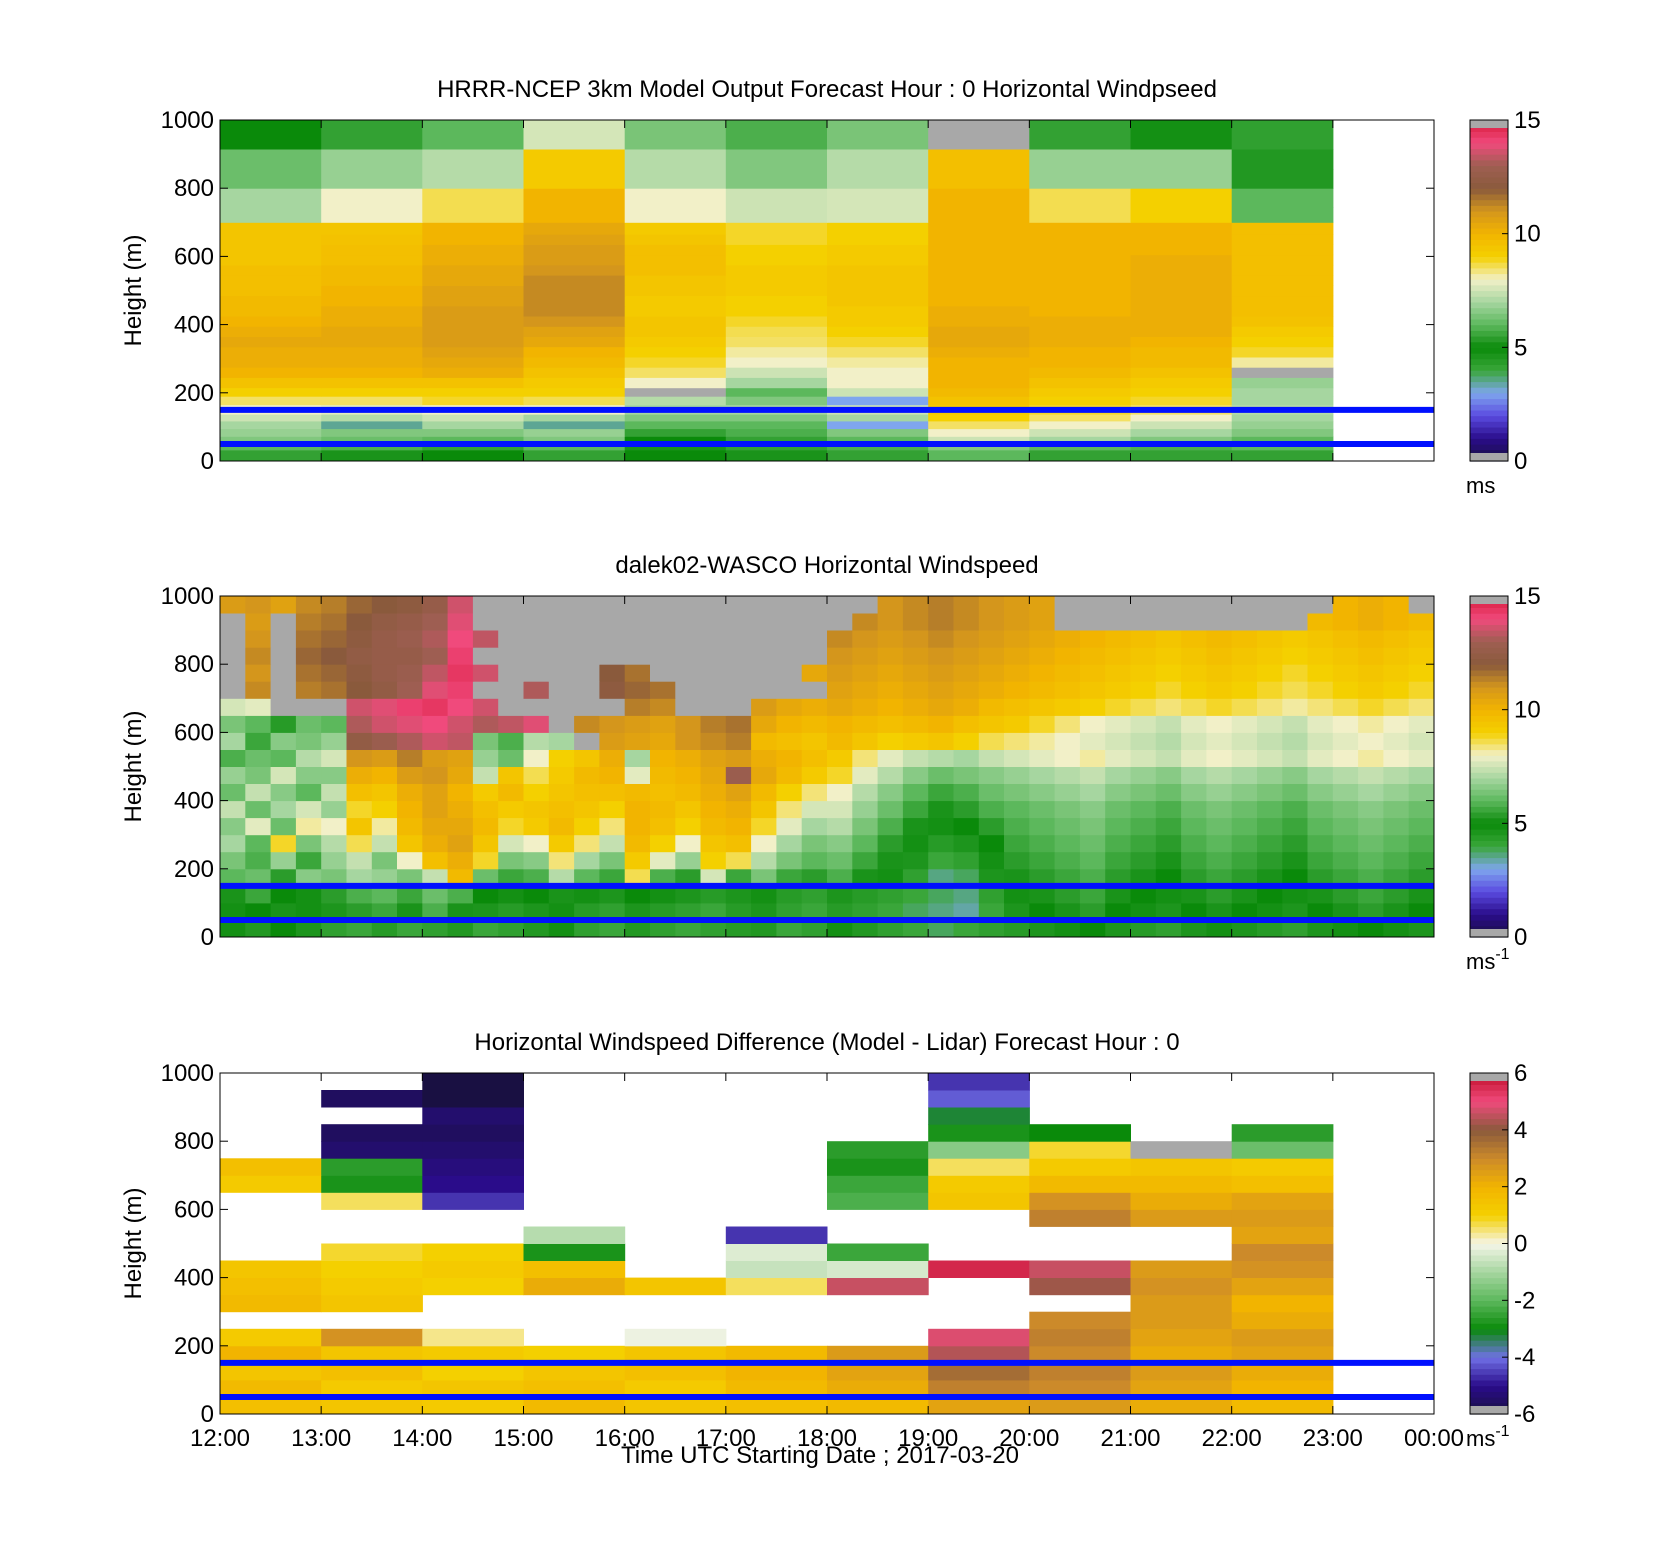 The width and height of the screenshot is (1680, 1561). I want to click on x-tick-label: 15:00, so click(523, 1438).